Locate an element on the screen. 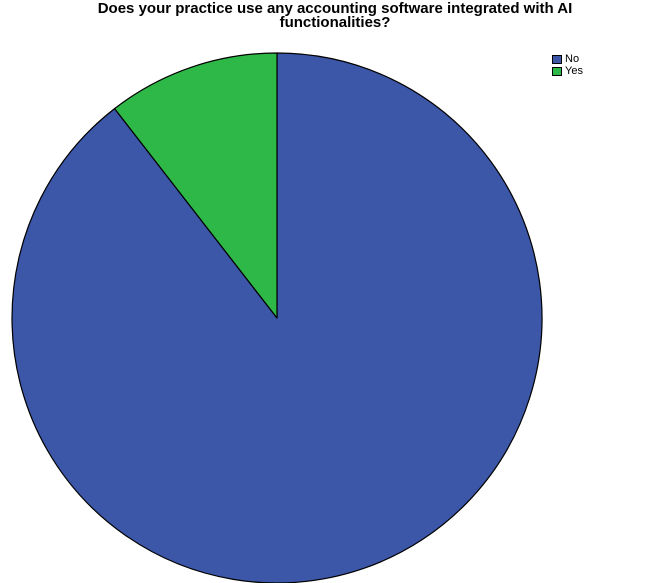  legend-item-yes: Yes is located at coordinates (567, 71).